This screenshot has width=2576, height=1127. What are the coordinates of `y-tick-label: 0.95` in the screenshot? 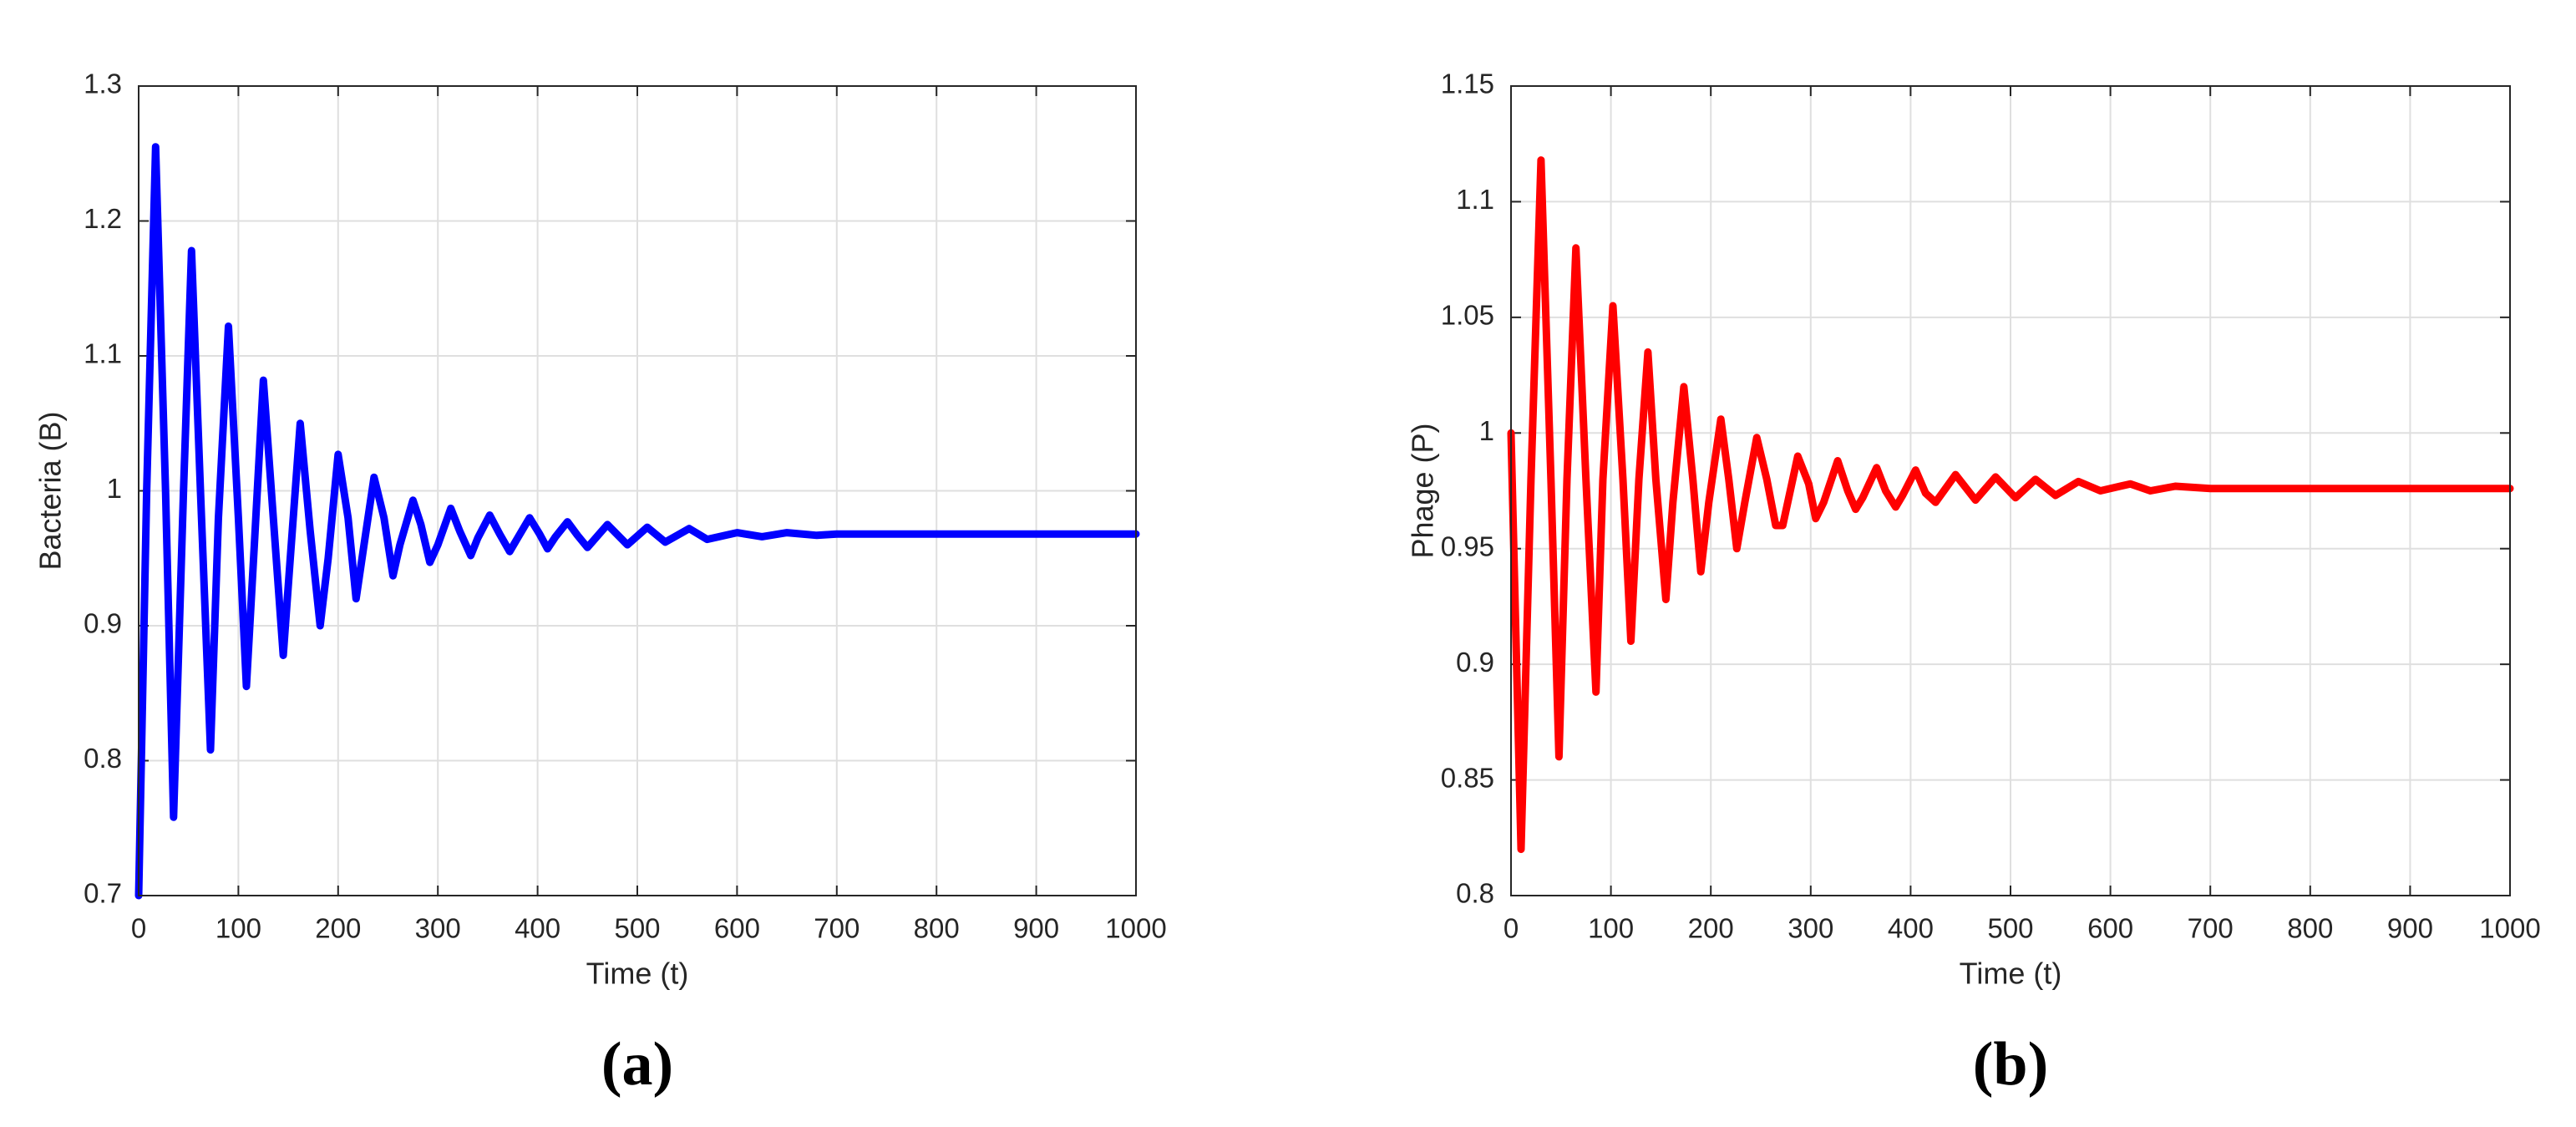 It's located at (1467, 546).